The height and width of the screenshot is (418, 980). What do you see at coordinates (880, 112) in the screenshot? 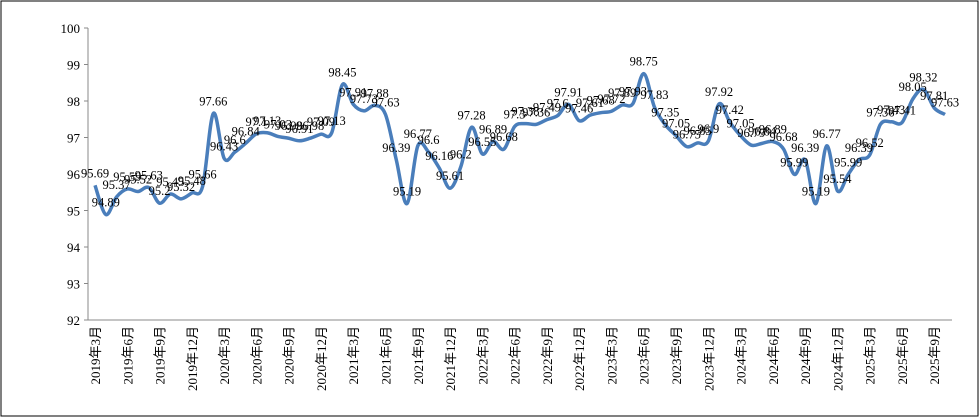
I see `data-label: 97.36` at bounding box center [880, 112].